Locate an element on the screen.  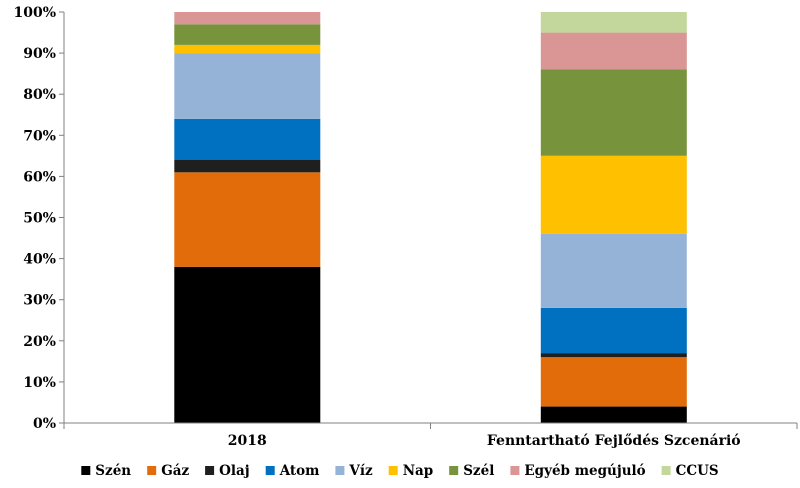
y-tick-label: 80% is located at coordinates (39, 95).